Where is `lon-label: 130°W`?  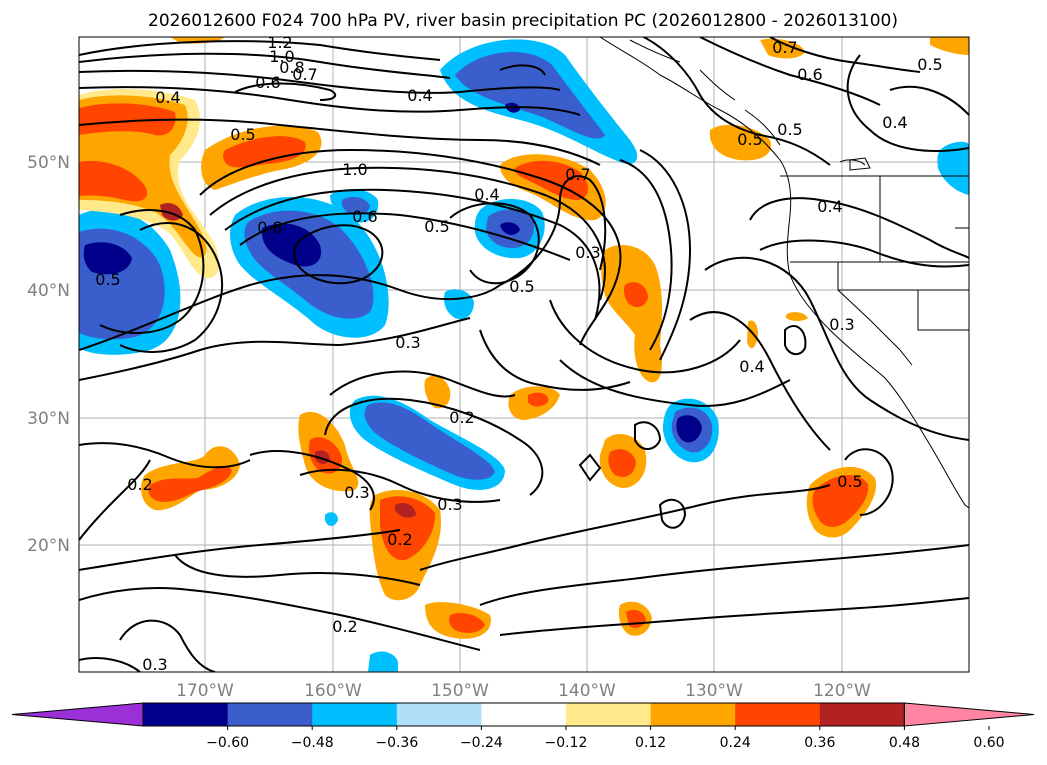 lon-label: 130°W is located at coordinates (714, 691).